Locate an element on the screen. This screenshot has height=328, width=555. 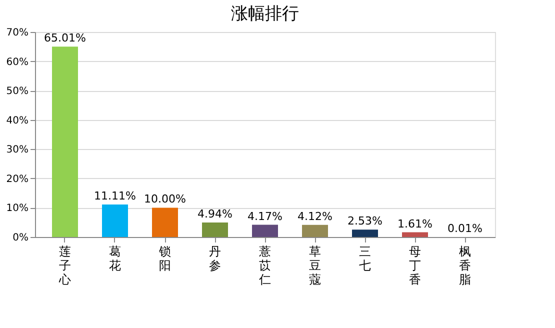
x-tick-label: 葛花 is located at coordinates (115, 258).